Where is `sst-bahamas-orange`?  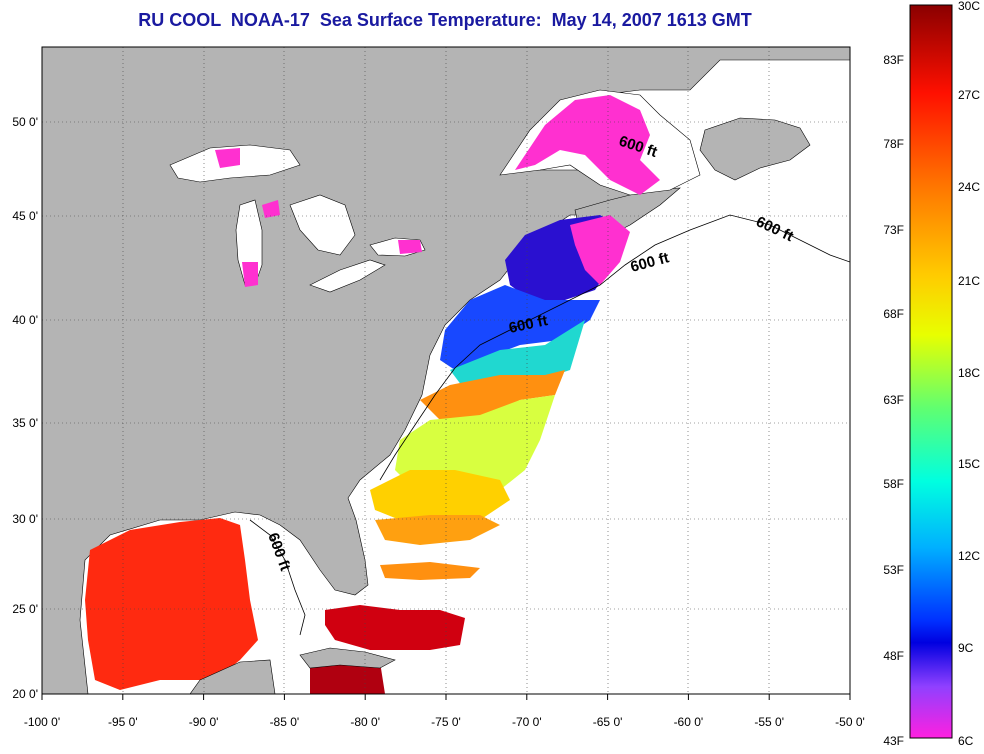
sst-bahamas-orange is located at coordinates (430, 571).